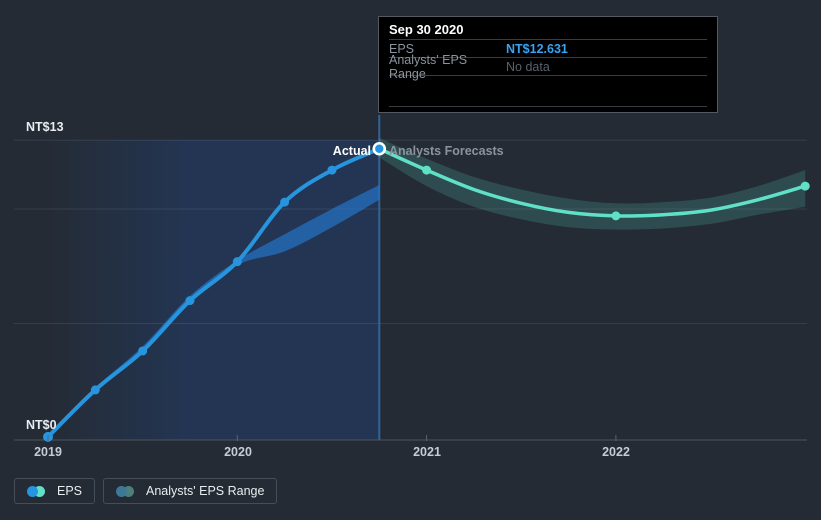 Image resolution: width=821 pixels, height=520 pixels. I want to click on legend-analysts-range-button: Analysts' EPS Range, so click(190, 491).